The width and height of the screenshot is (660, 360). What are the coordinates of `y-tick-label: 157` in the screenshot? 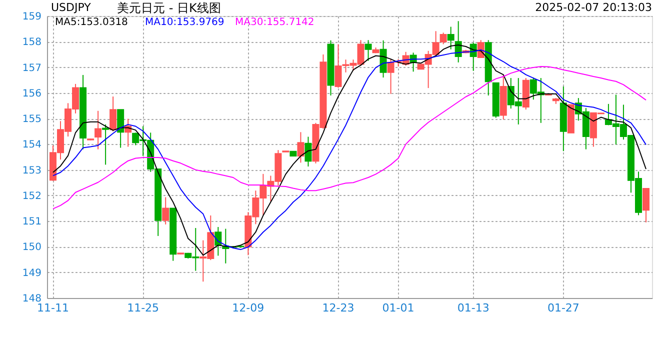 It's located at (32, 68).